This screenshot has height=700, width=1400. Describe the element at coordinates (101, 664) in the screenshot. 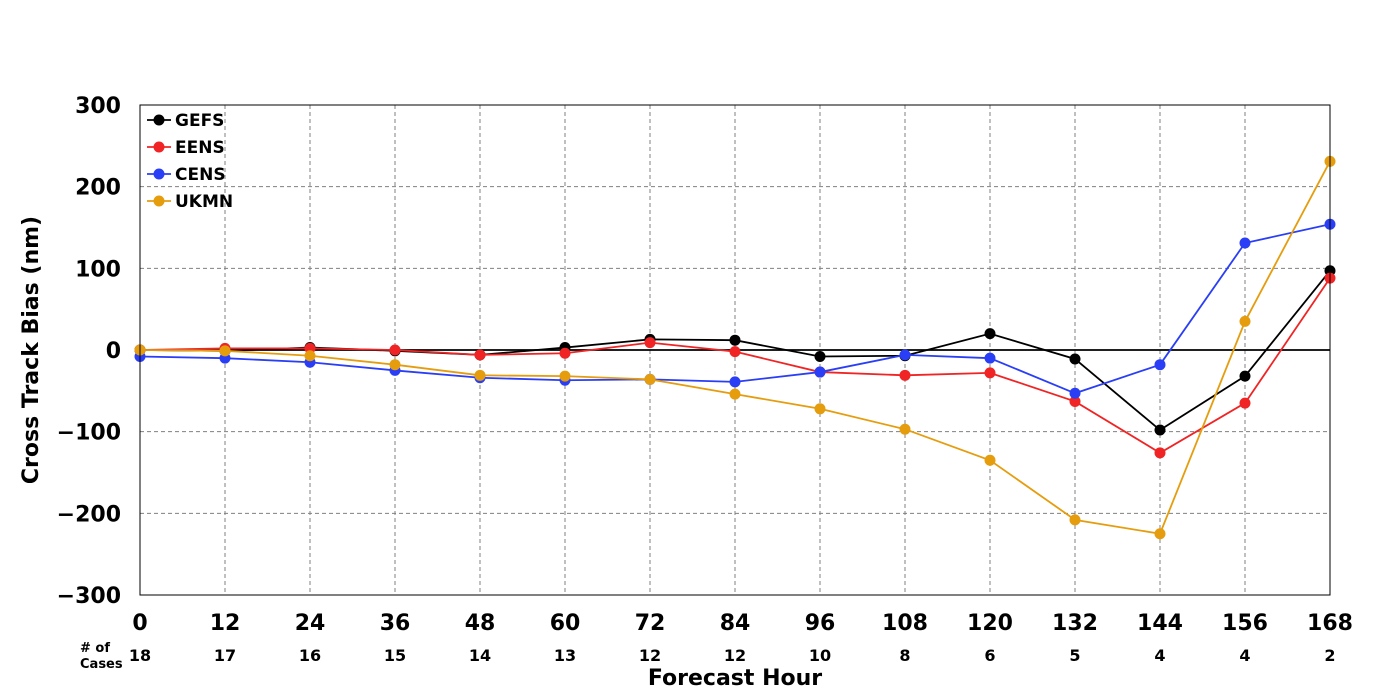

I see `cases-label-line-2: Cases` at that location.